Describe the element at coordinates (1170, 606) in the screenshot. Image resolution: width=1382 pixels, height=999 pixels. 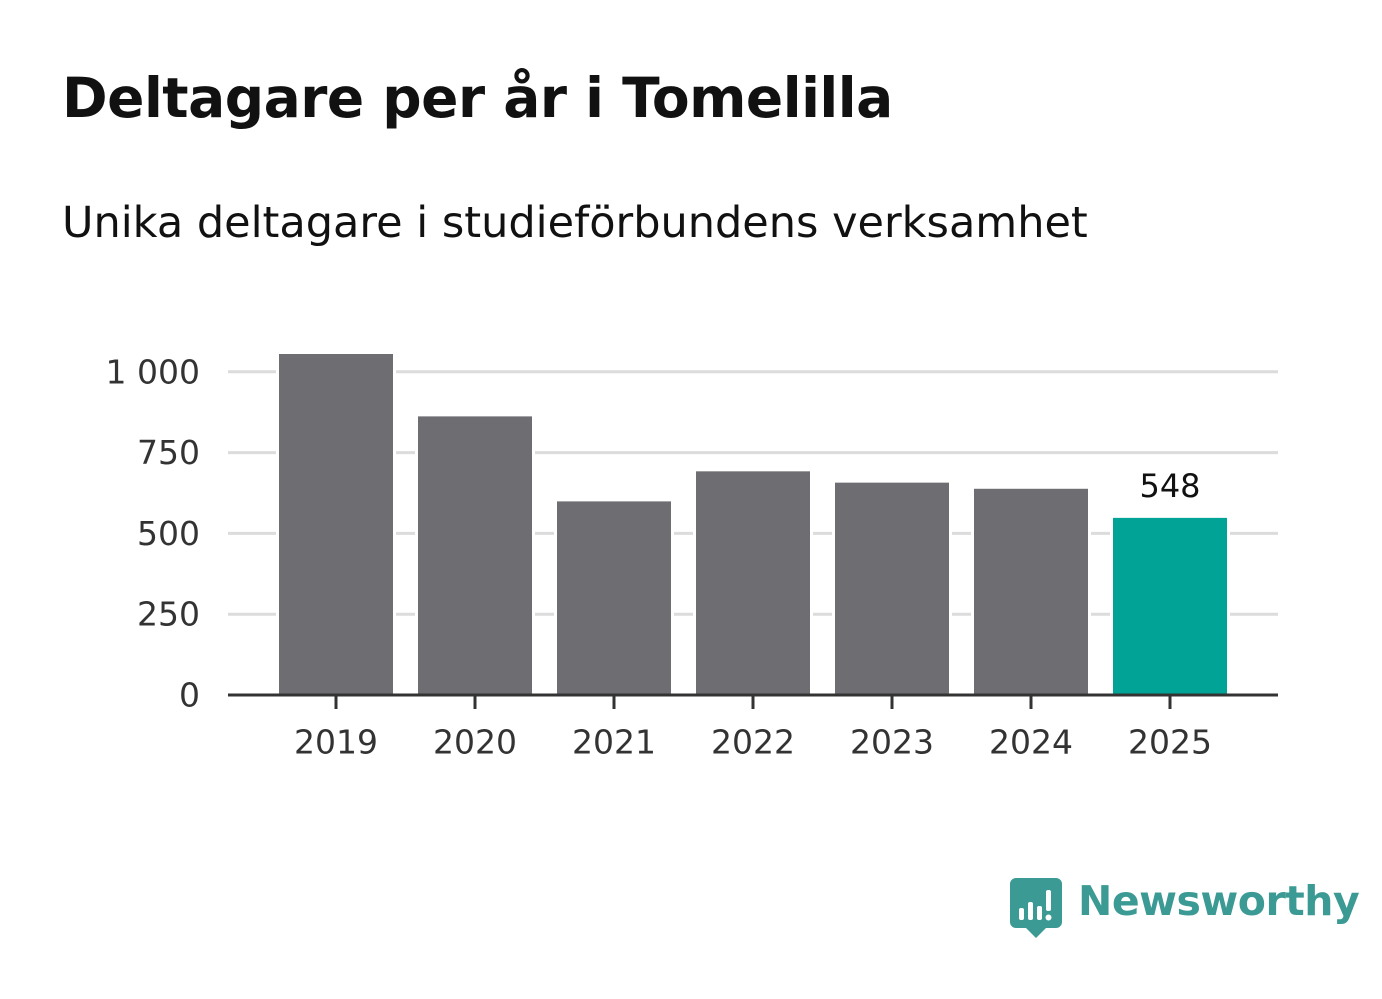
I see `bar-2025` at that location.